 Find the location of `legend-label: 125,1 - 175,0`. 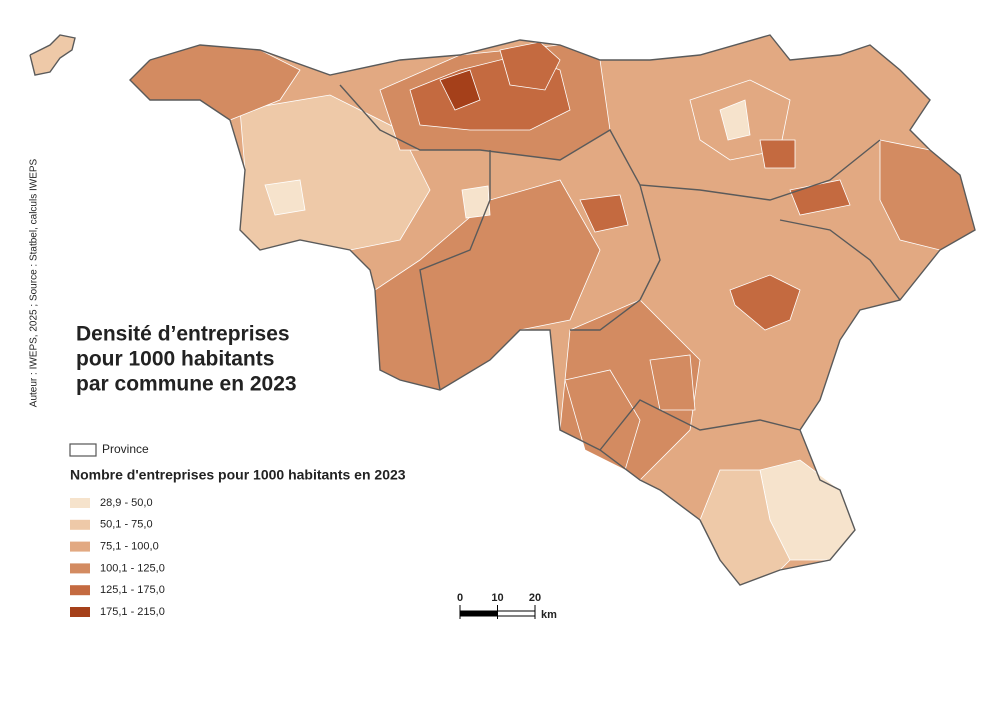

legend-label: 125,1 - 175,0 is located at coordinates (132, 590).